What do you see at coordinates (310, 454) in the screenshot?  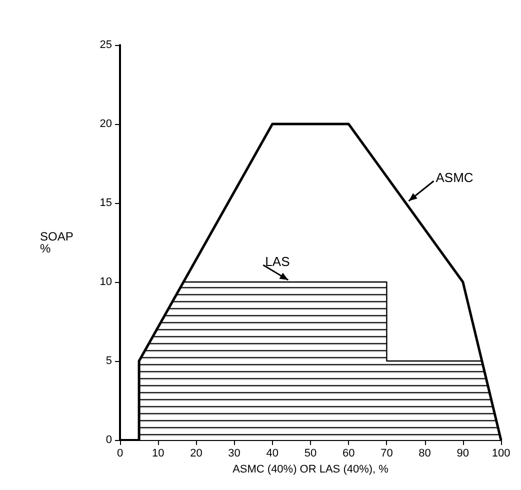 I see `x-tick-label: 50` at bounding box center [310, 454].